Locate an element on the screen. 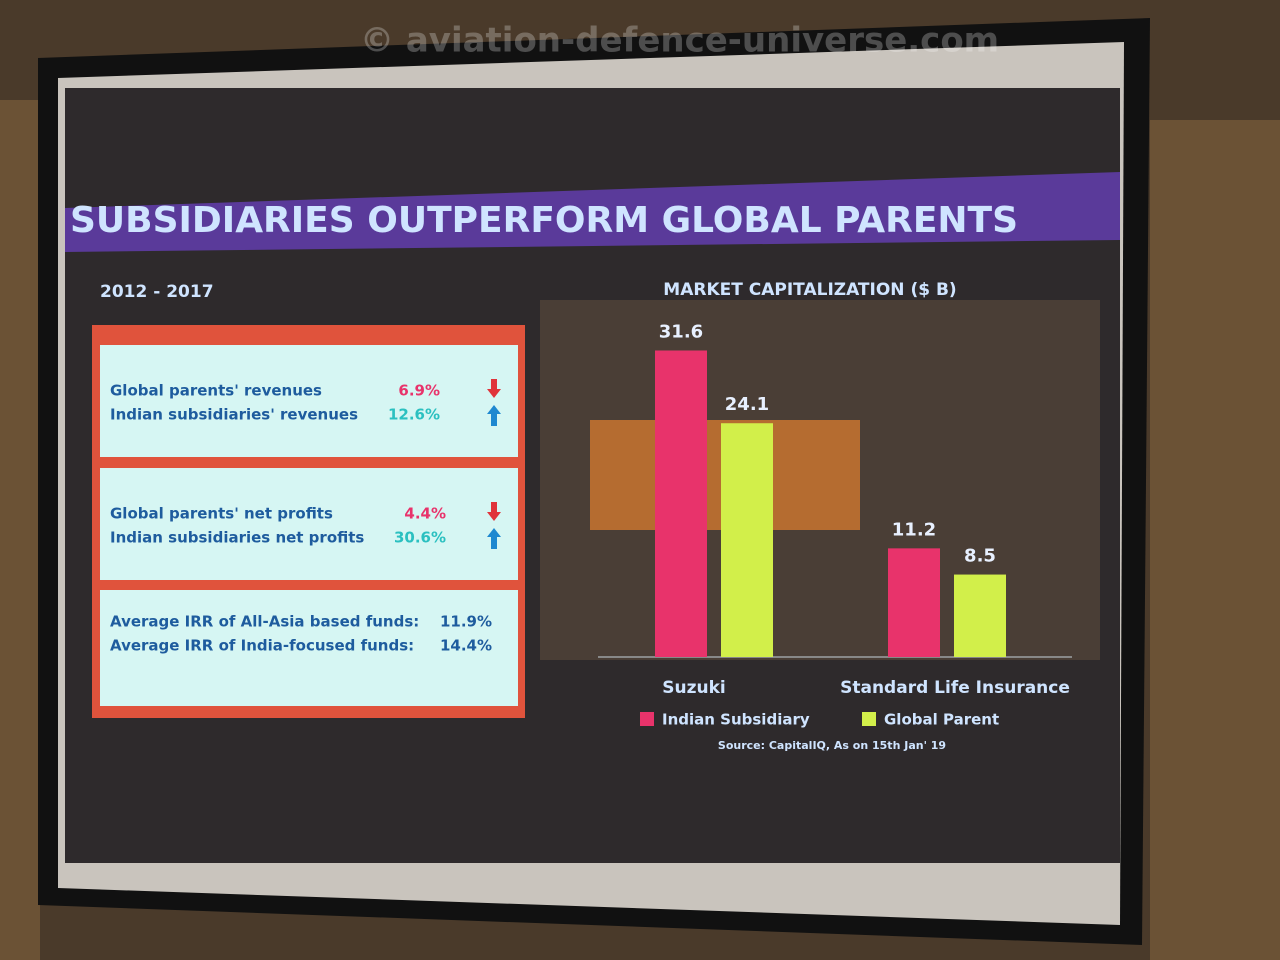 The image size is (1280, 960). period: 2012 - 2017 is located at coordinates (157, 292).